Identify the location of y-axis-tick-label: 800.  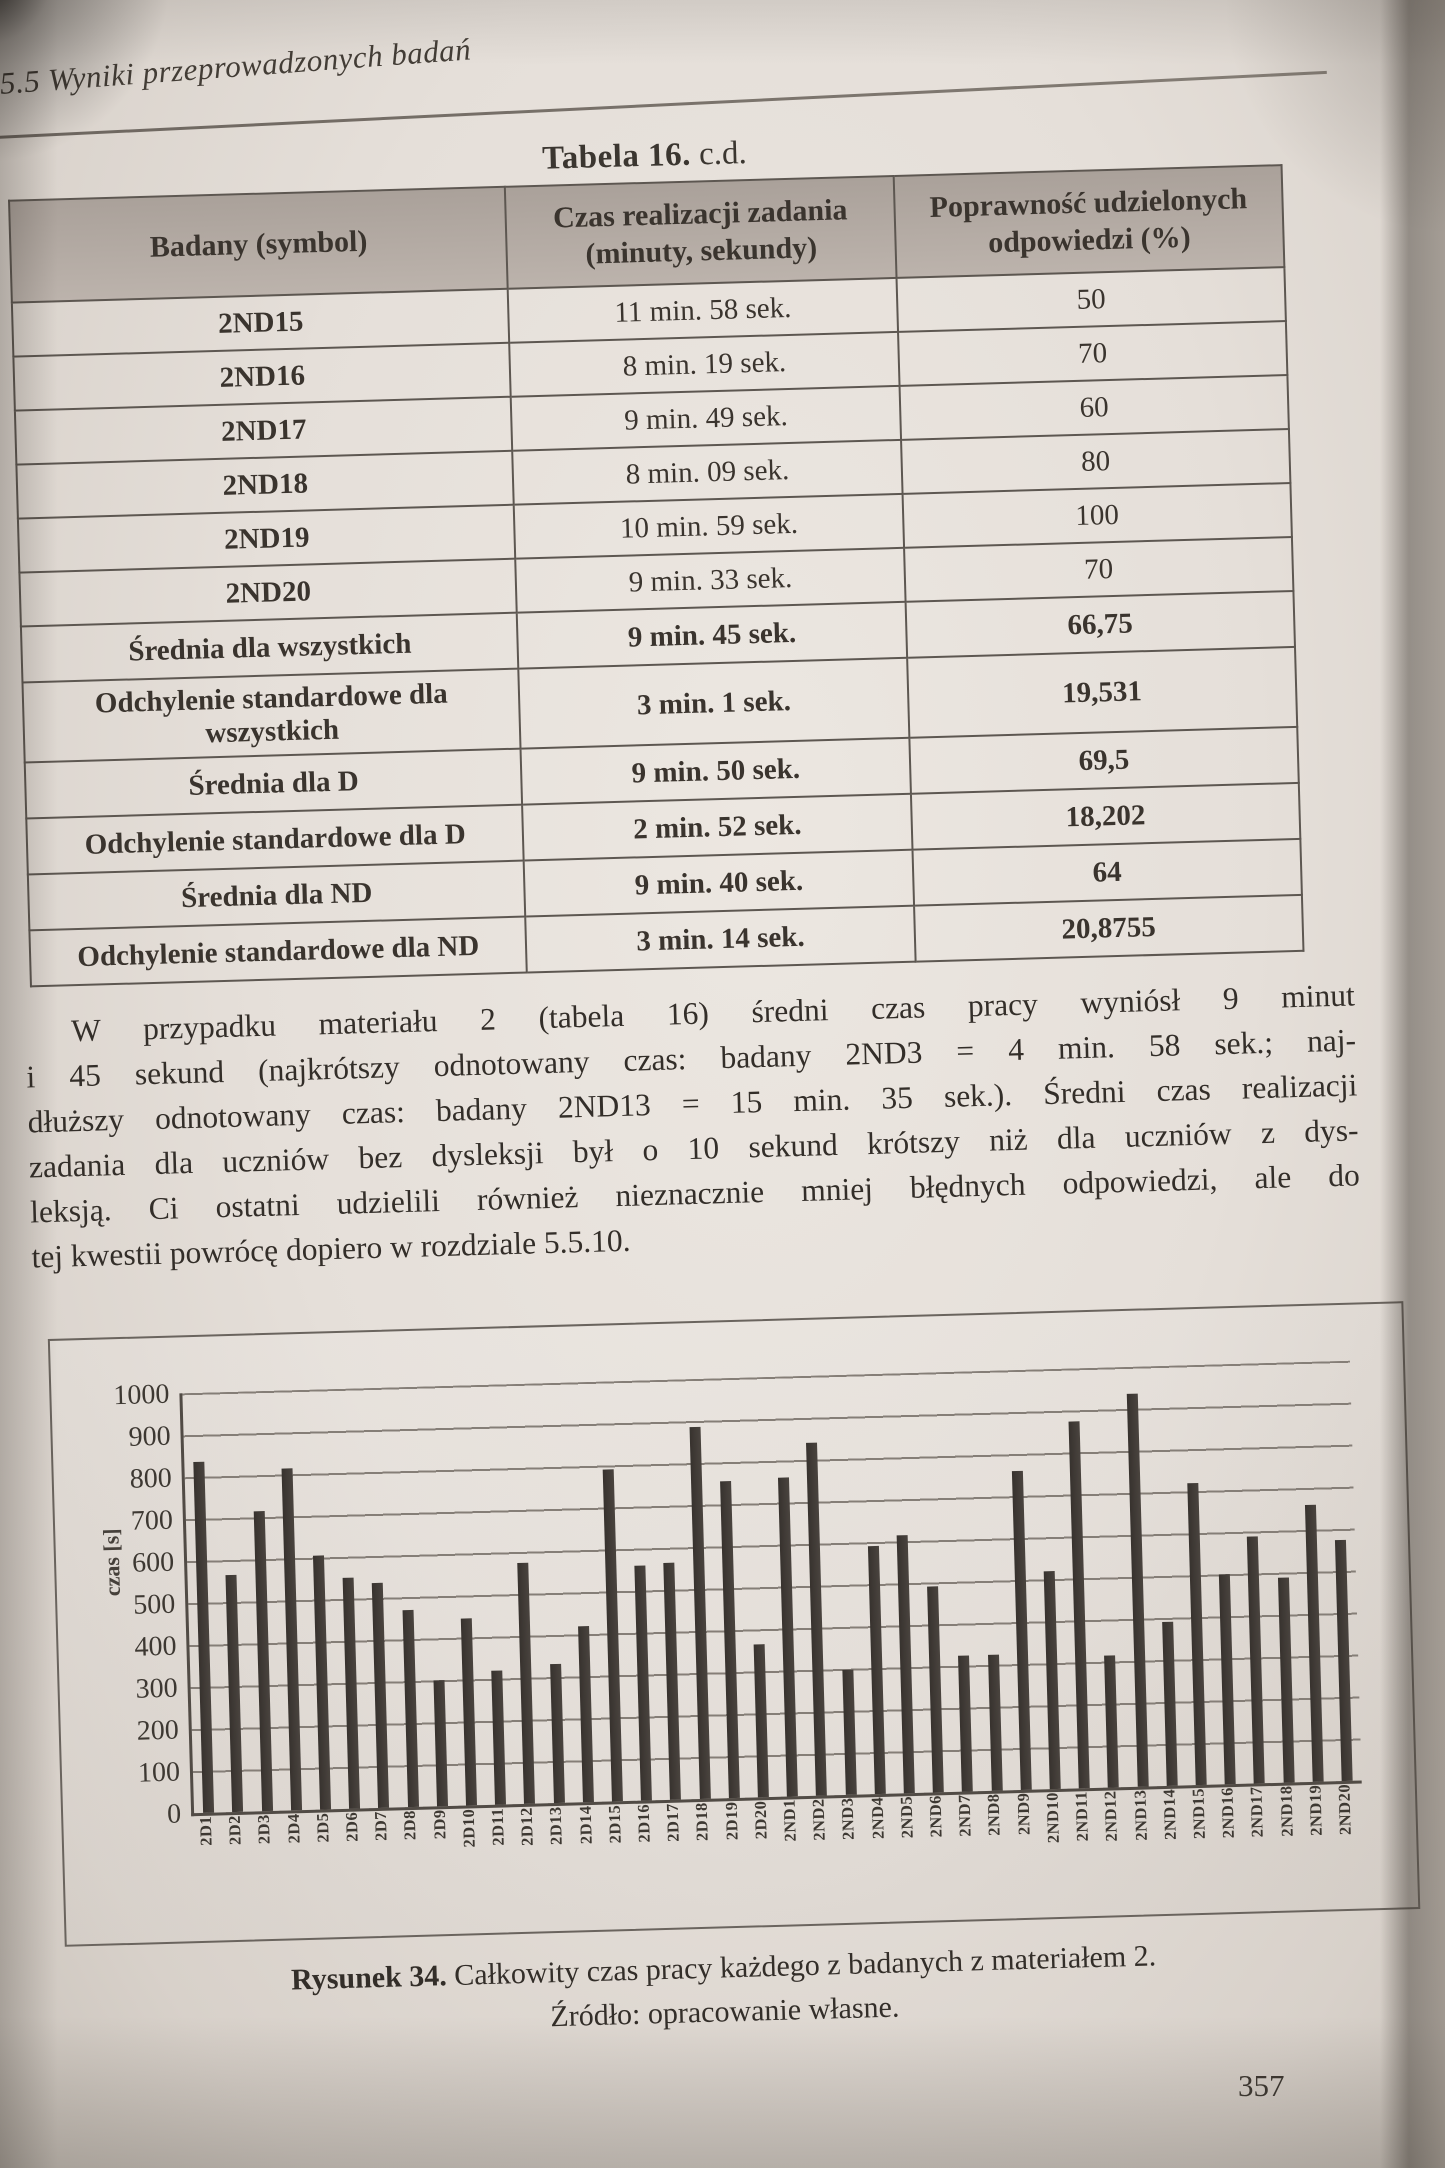
(151, 1478).